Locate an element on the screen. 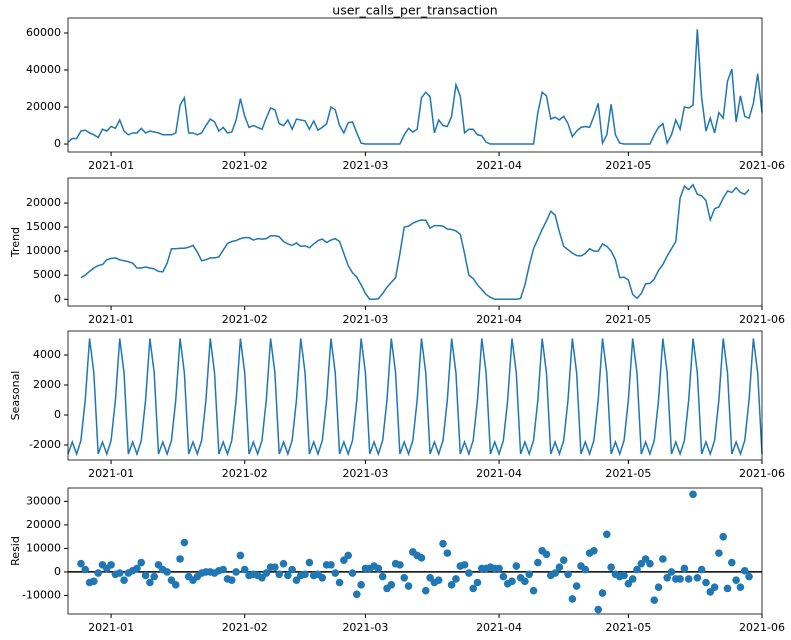 Image resolution: width=791 pixels, height=640 pixels. y-tick-label: -10000 is located at coordinates (41, 594).